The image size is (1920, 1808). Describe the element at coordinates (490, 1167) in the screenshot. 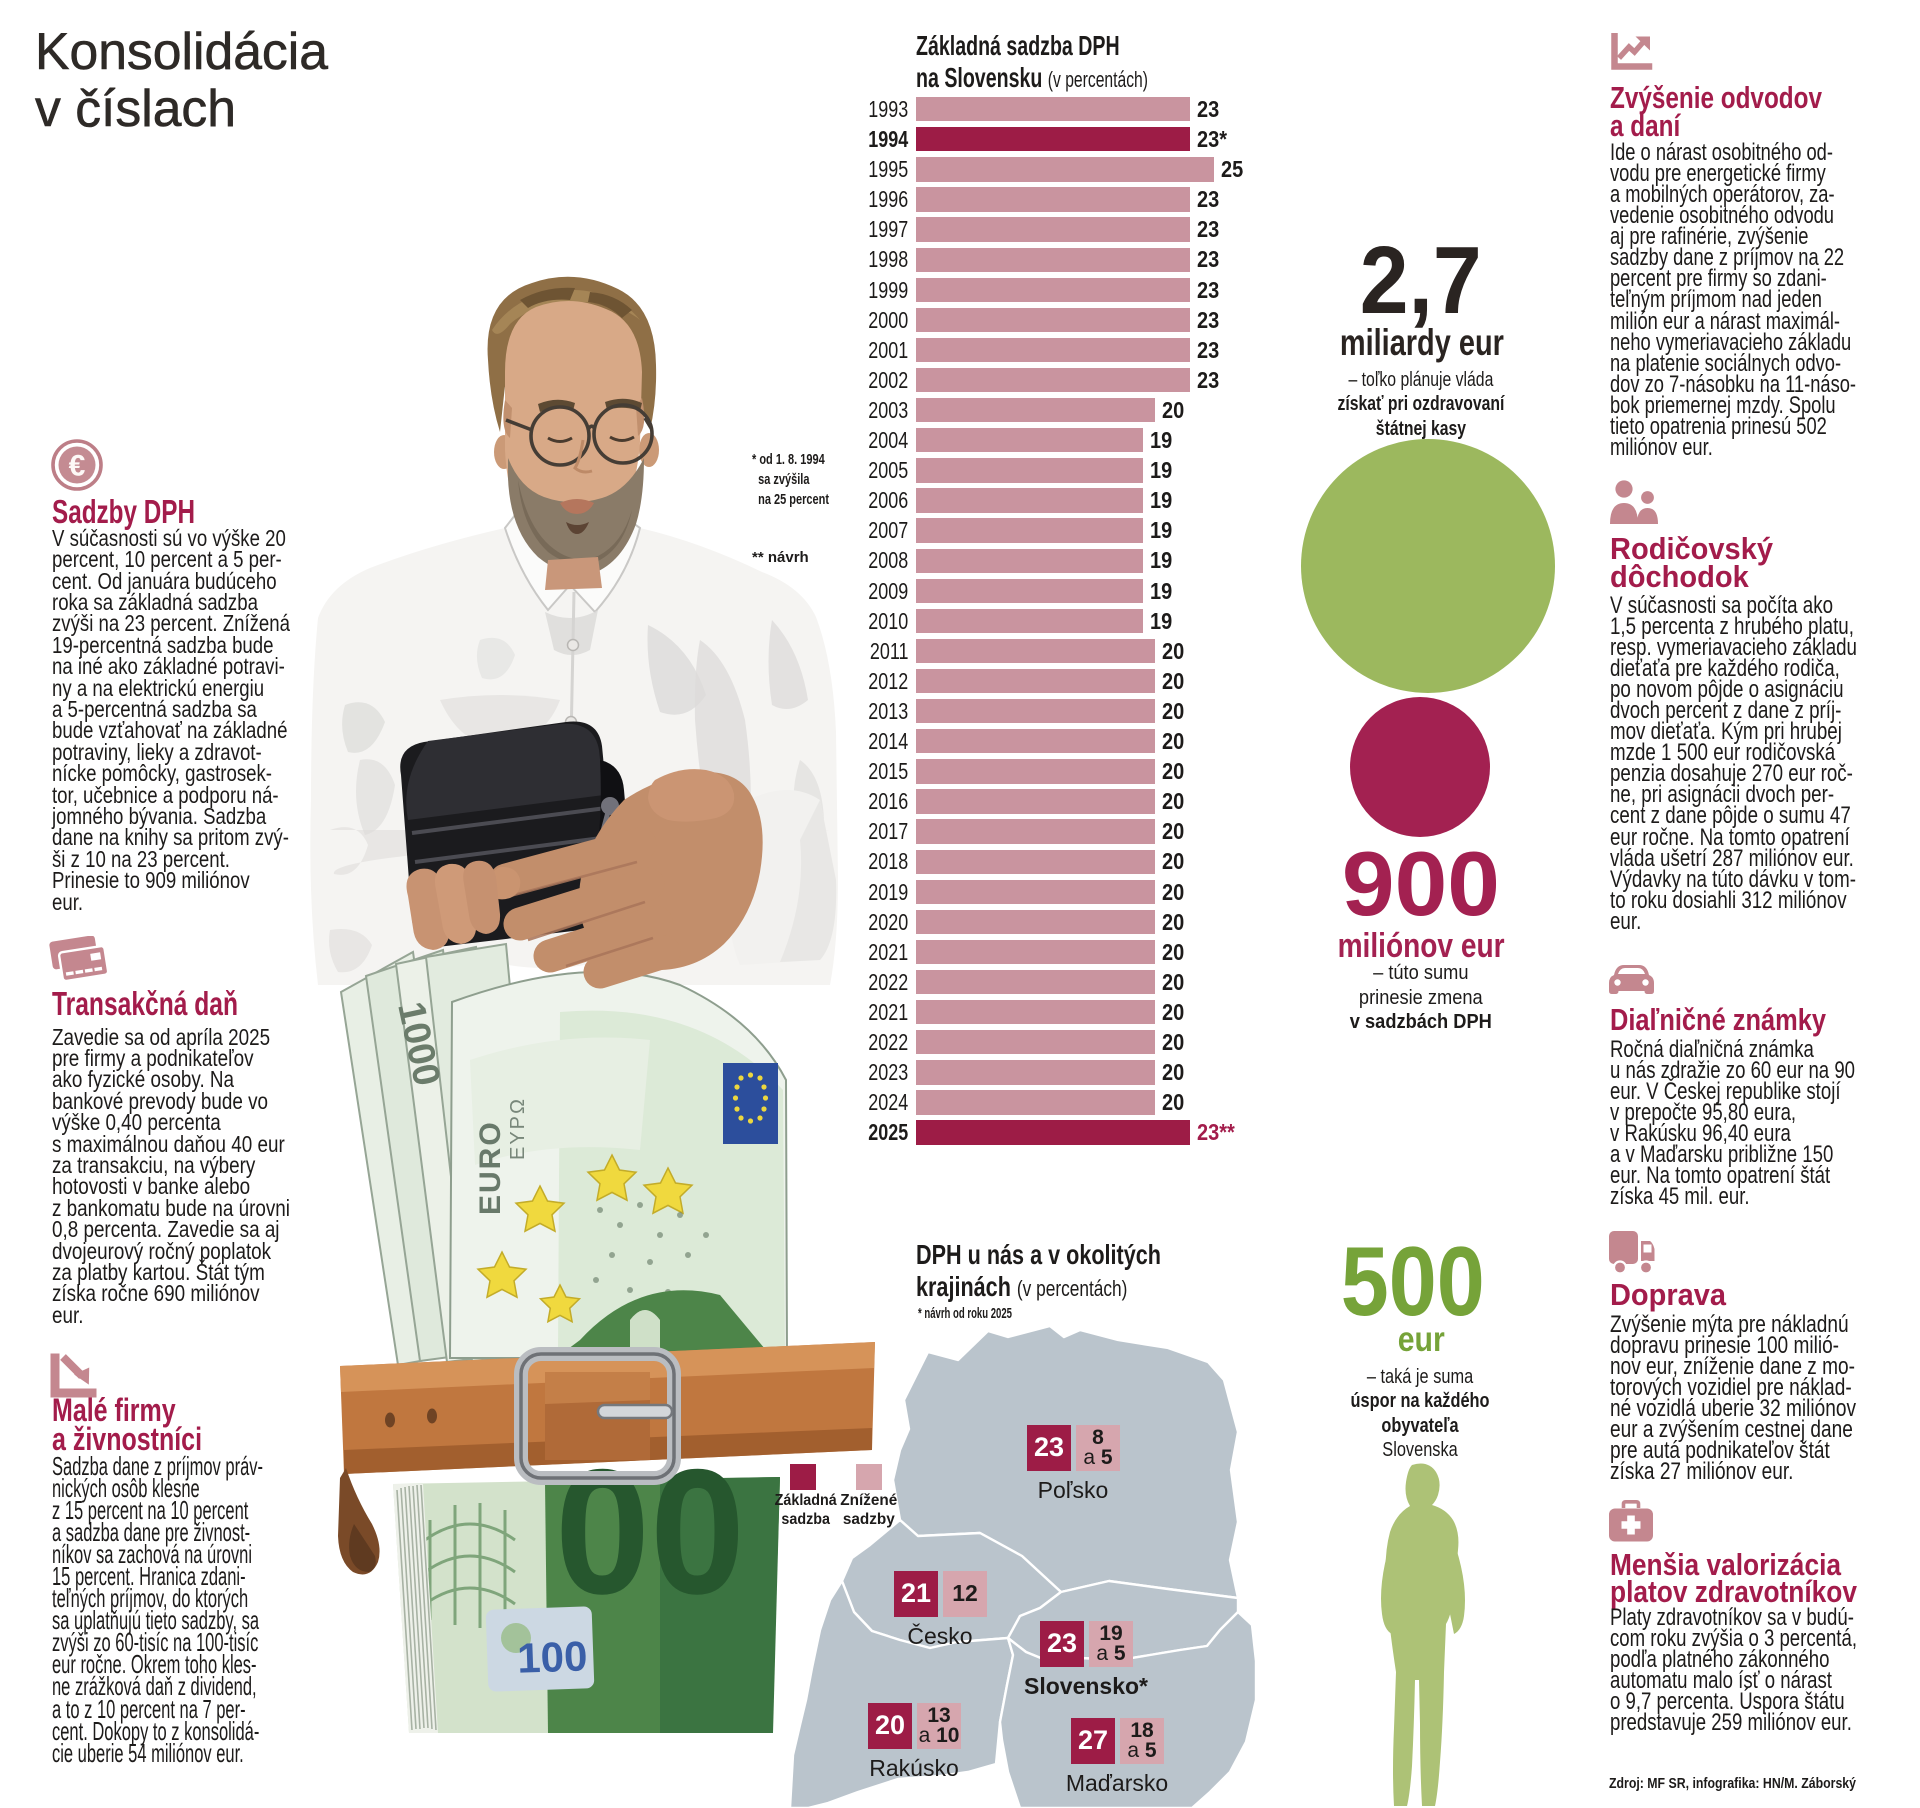

I see `svg-text: EURO` at that location.